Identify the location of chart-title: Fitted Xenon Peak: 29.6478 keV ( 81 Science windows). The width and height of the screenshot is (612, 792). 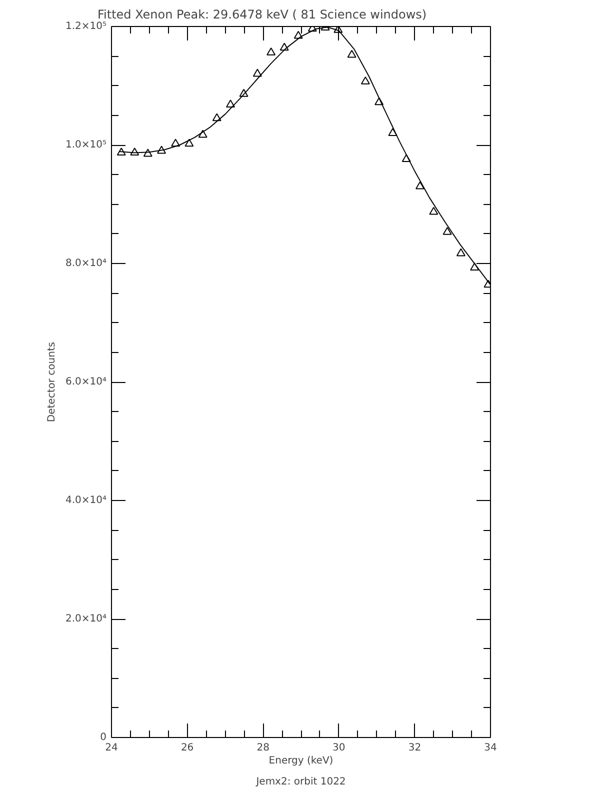
(262, 15).